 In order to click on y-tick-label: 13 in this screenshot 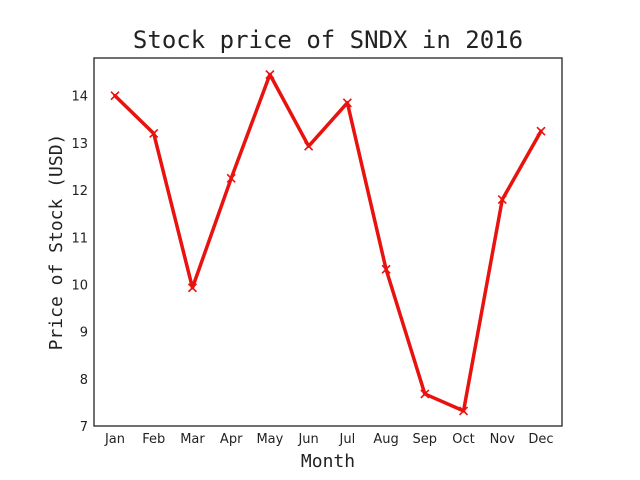, I will do `click(79, 144)`.